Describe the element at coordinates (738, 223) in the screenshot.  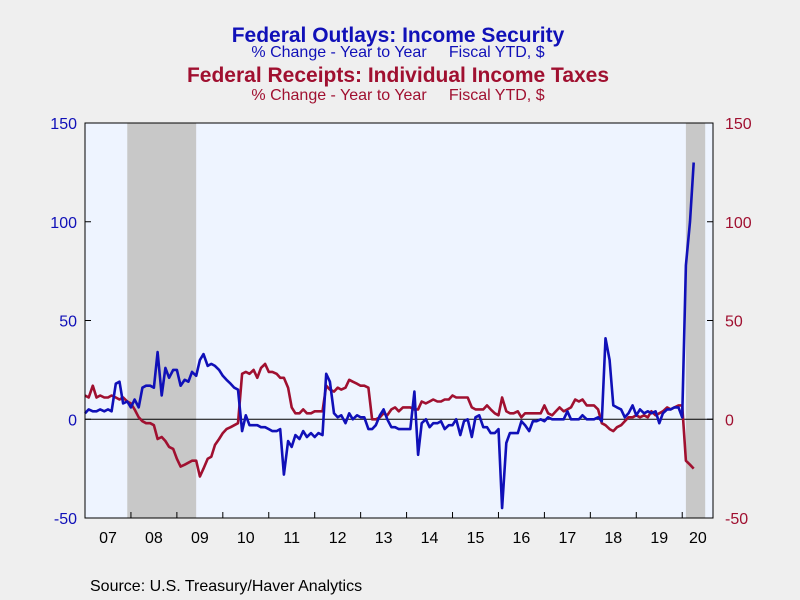
I see `y-right-tick-label: 100` at that location.